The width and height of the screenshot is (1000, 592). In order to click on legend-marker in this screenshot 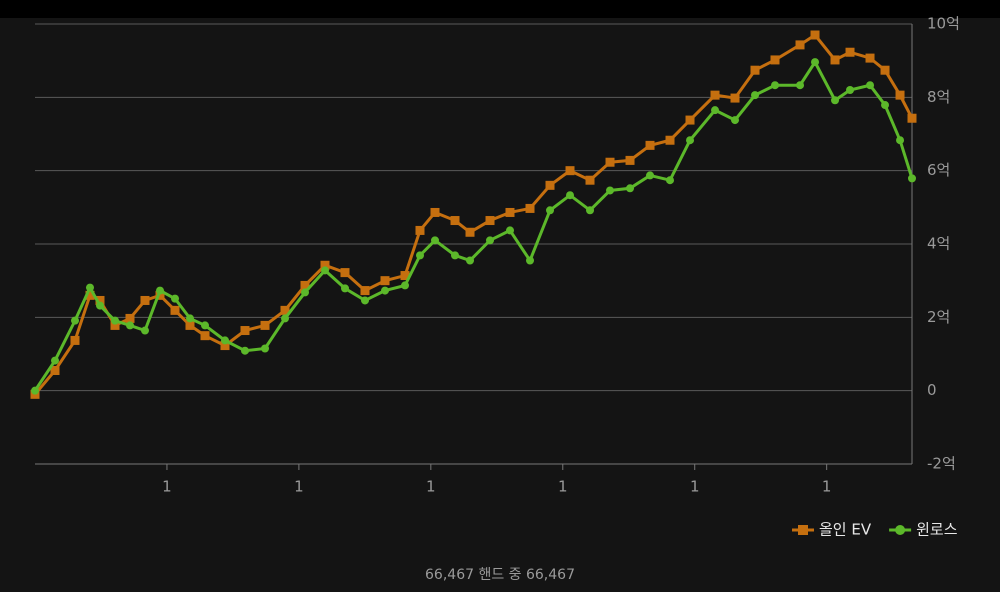, I will do `click(803, 530)`.